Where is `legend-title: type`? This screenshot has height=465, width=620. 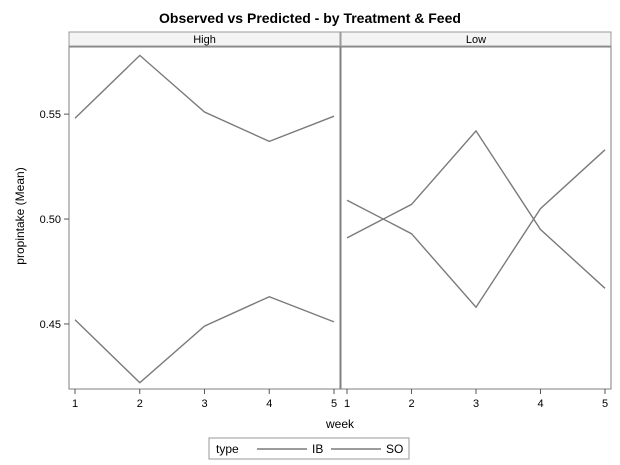 legend-title: type is located at coordinates (227, 449).